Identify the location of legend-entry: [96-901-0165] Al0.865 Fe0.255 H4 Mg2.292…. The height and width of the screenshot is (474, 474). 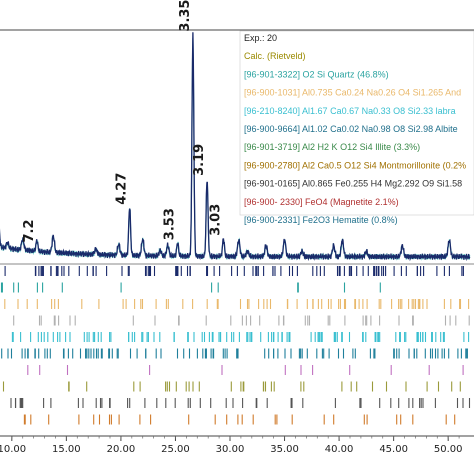
(353, 184).